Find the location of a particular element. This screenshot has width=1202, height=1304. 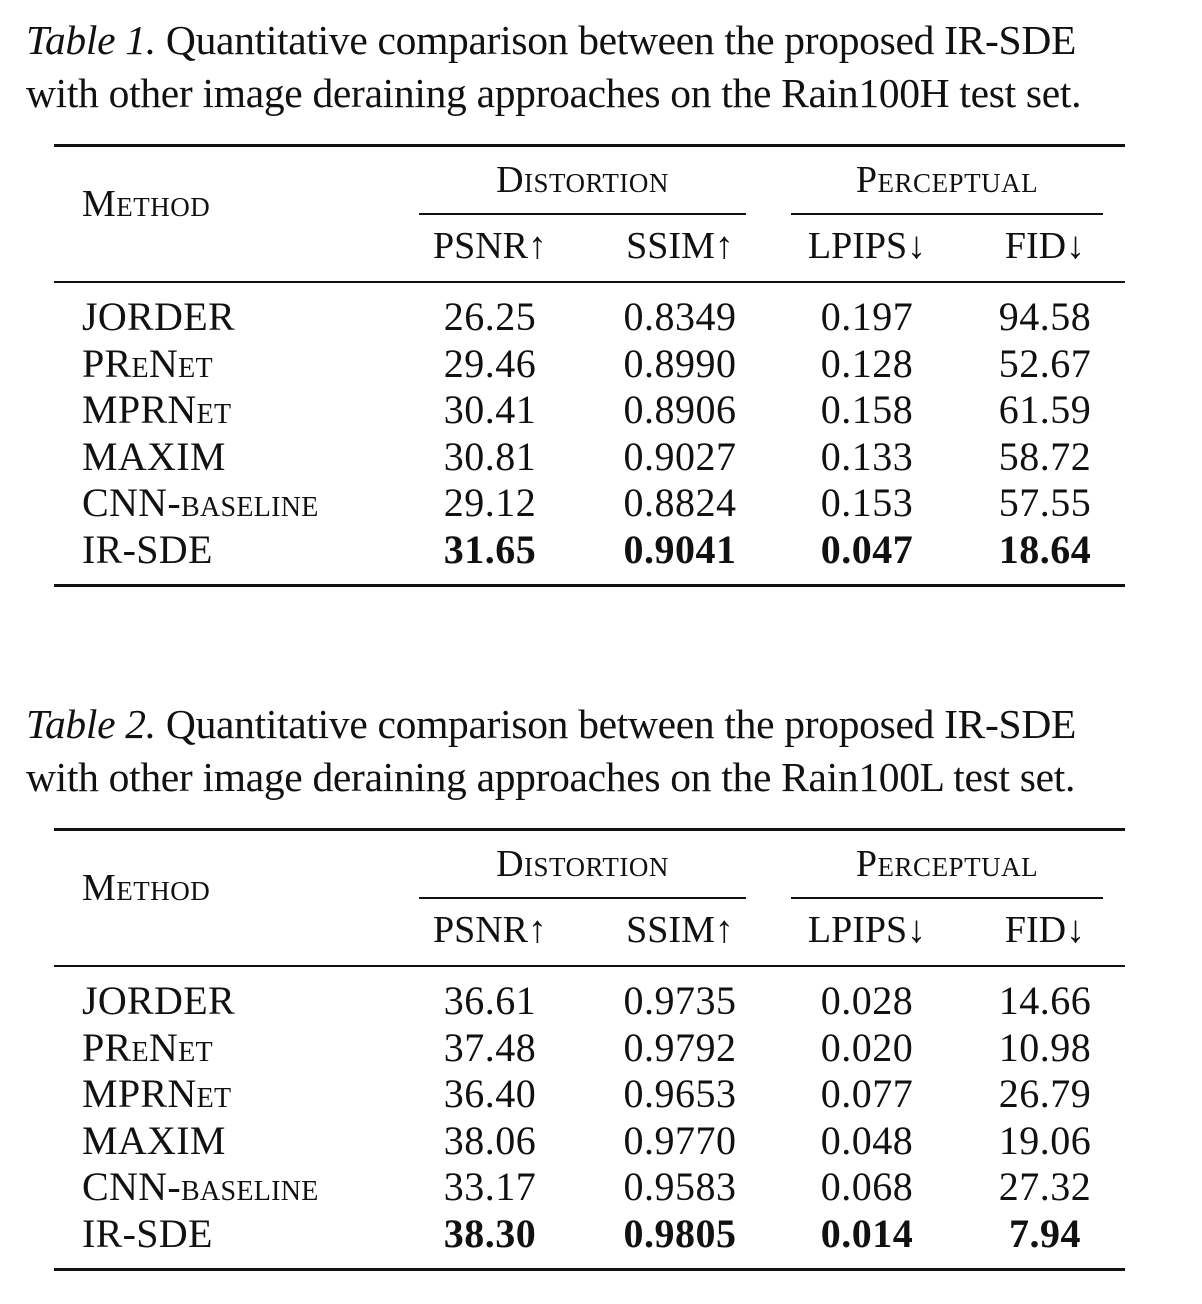

psnr-value: 29.46 is located at coordinates (490, 363).